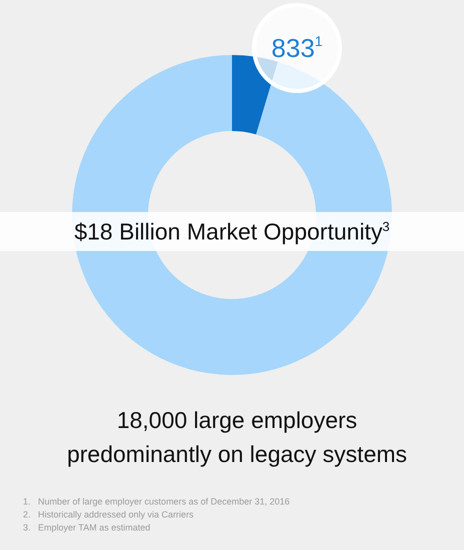 The image size is (464, 550). What do you see at coordinates (108, 515) in the screenshot?
I see `text: 2. Historically addressed only via Carriers` at bounding box center [108, 515].